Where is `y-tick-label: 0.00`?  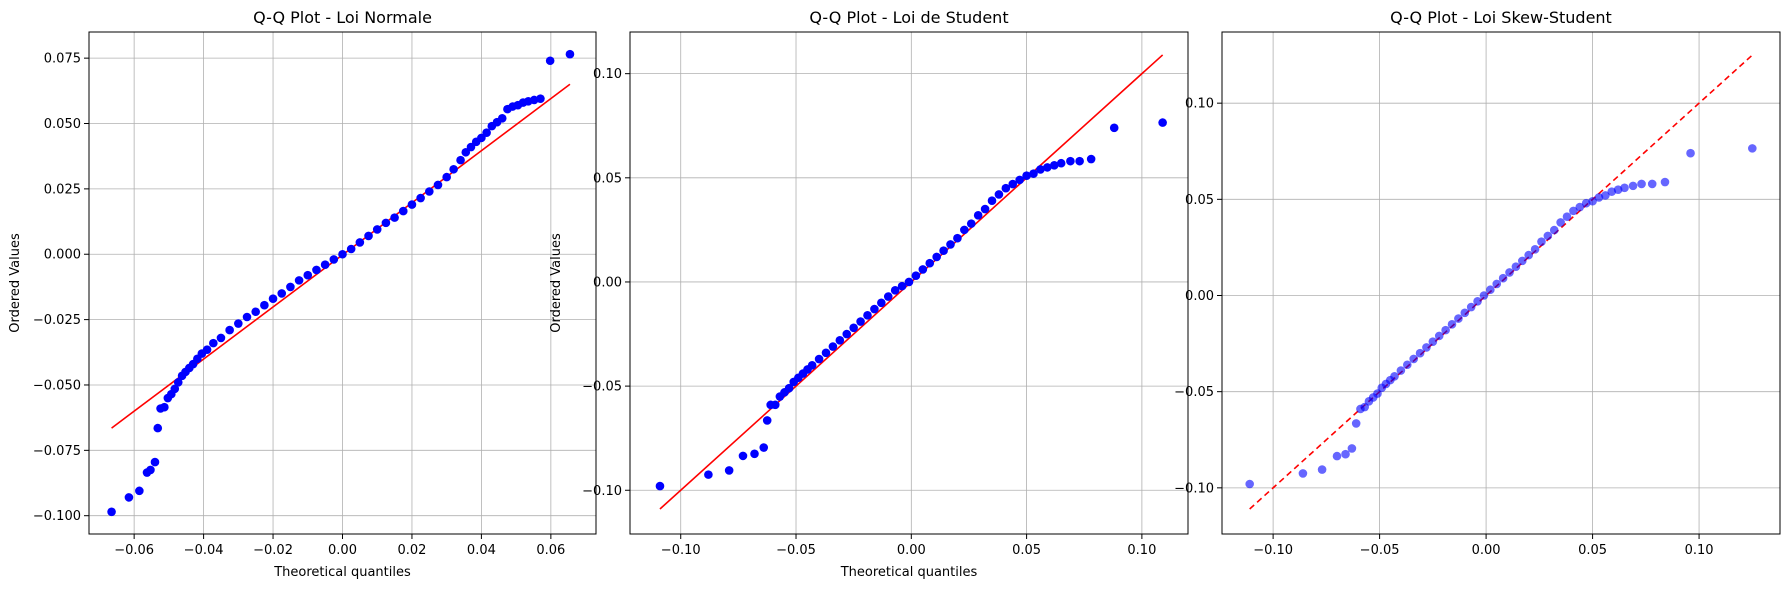
y-tick-label: 0.00 is located at coordinates (1199, 296).